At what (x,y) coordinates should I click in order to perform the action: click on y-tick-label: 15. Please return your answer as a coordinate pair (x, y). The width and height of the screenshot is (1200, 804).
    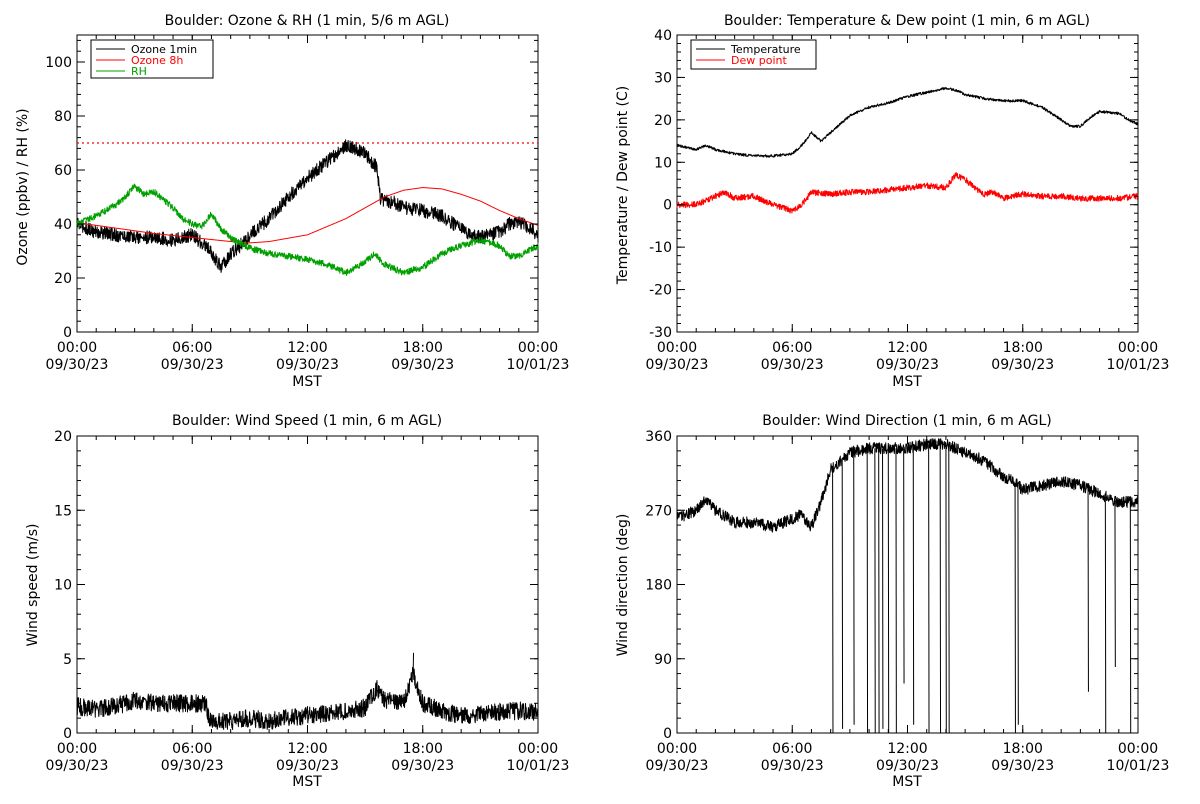
    Looking at the image, I should click on (63, 511).